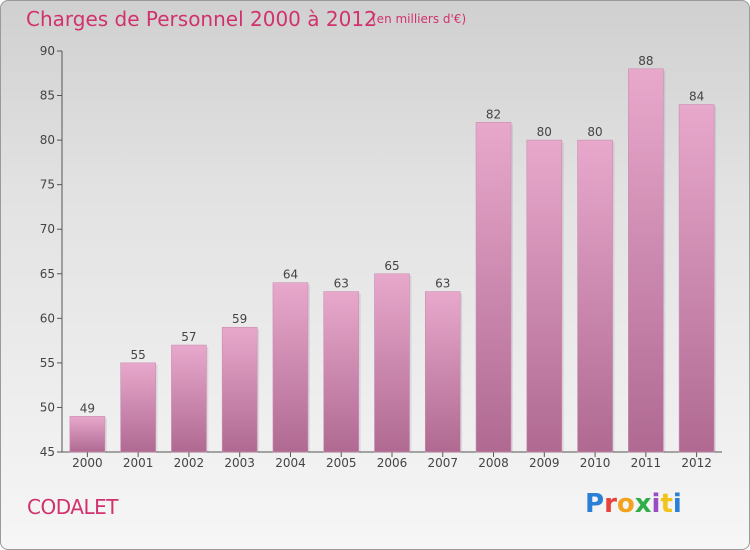 This screenshot has width=750, height=550. What do you see at coordinates (442, 463) in the screenshot?
I see `x-tick-label: 2007` at bounding box center [442, 463].